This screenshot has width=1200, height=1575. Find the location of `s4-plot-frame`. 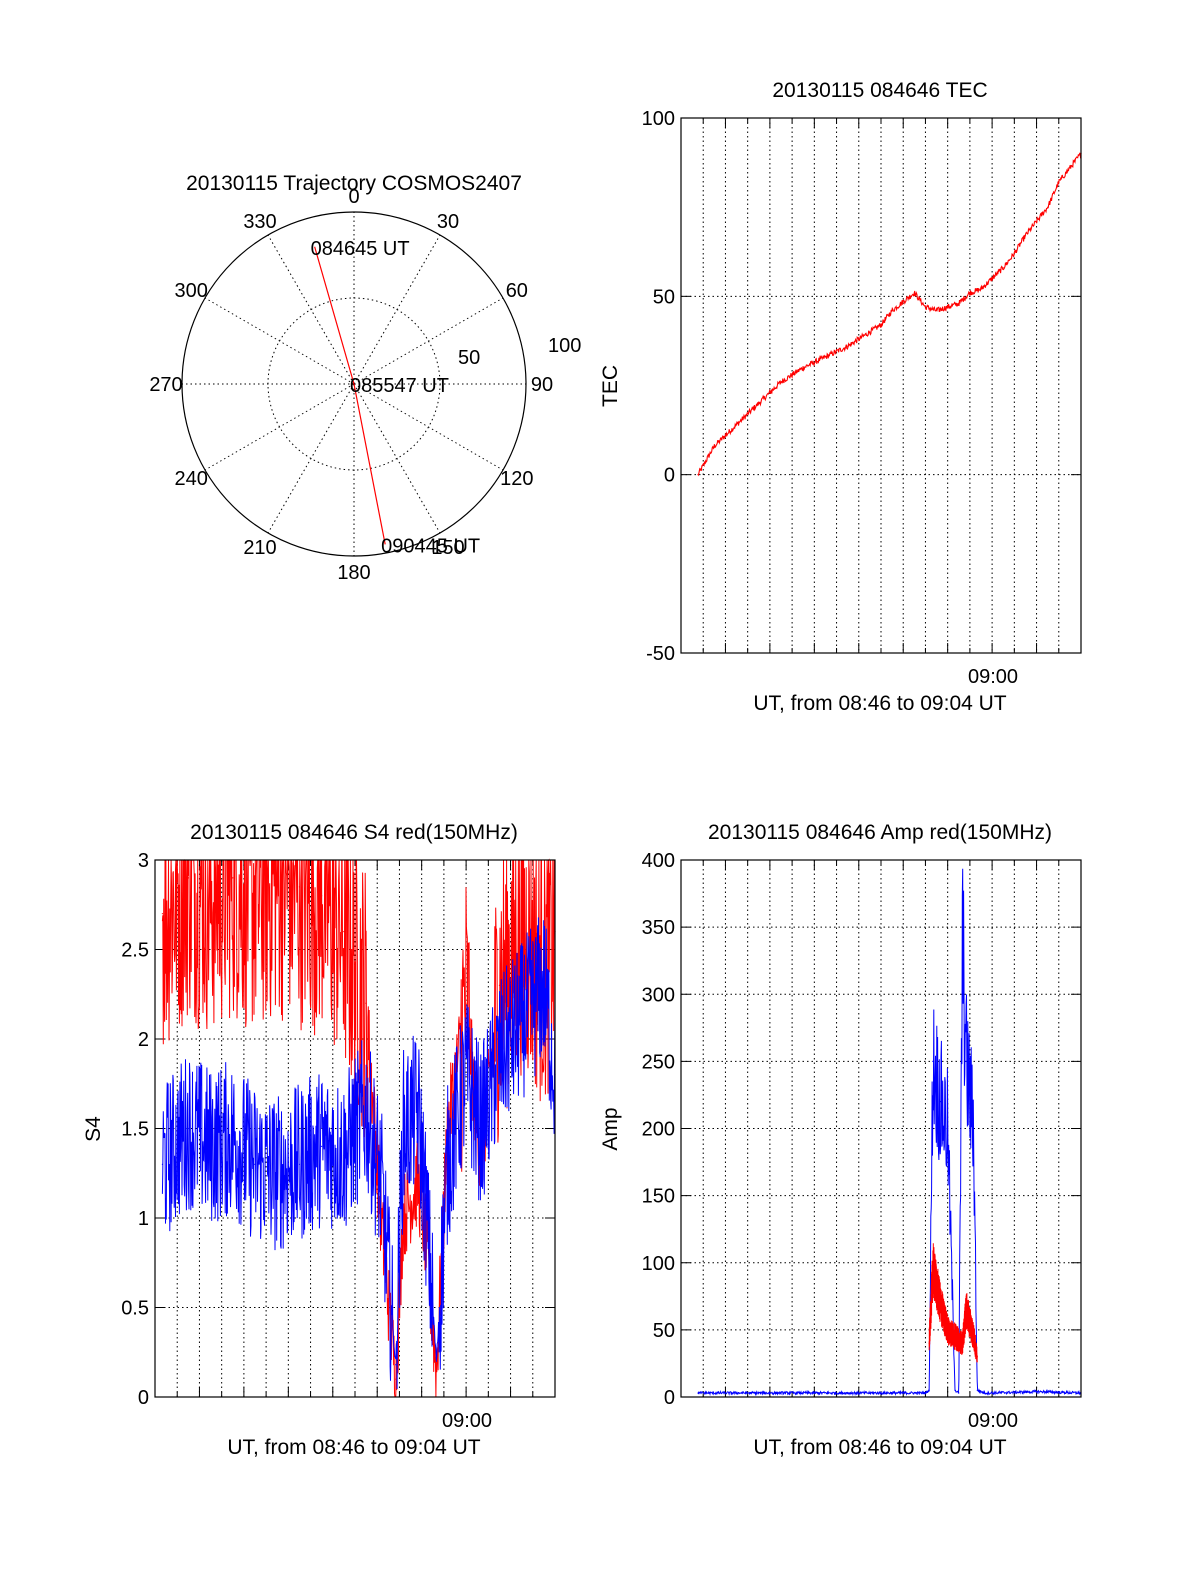

s4-plot-frame is located at coordinates (355, 1128).